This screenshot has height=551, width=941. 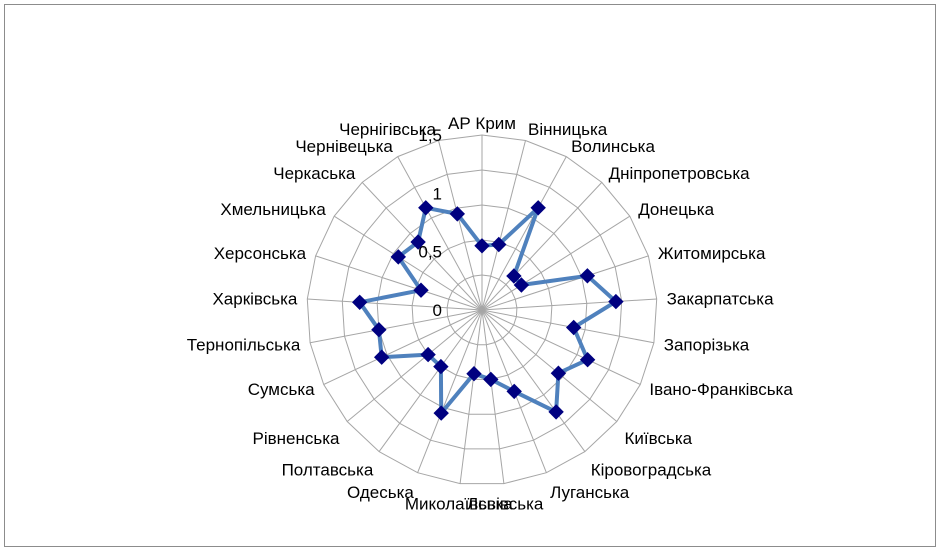 I want to click on category-label: АР Крим, so click(x=482, y=123).